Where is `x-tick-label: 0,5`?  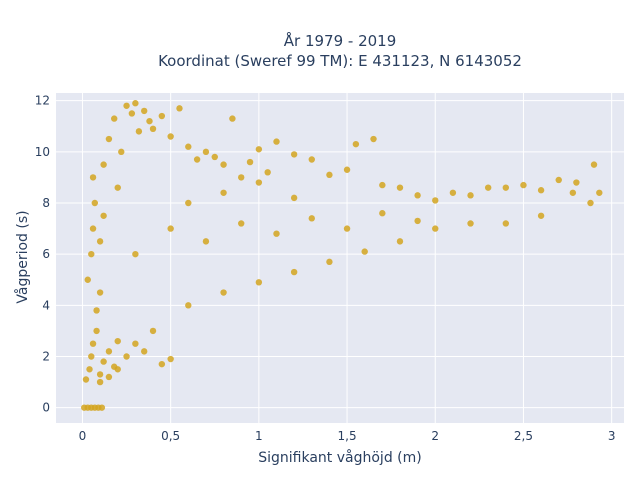
x-tick-label: 0,5 is located at coordinates (170, 436).